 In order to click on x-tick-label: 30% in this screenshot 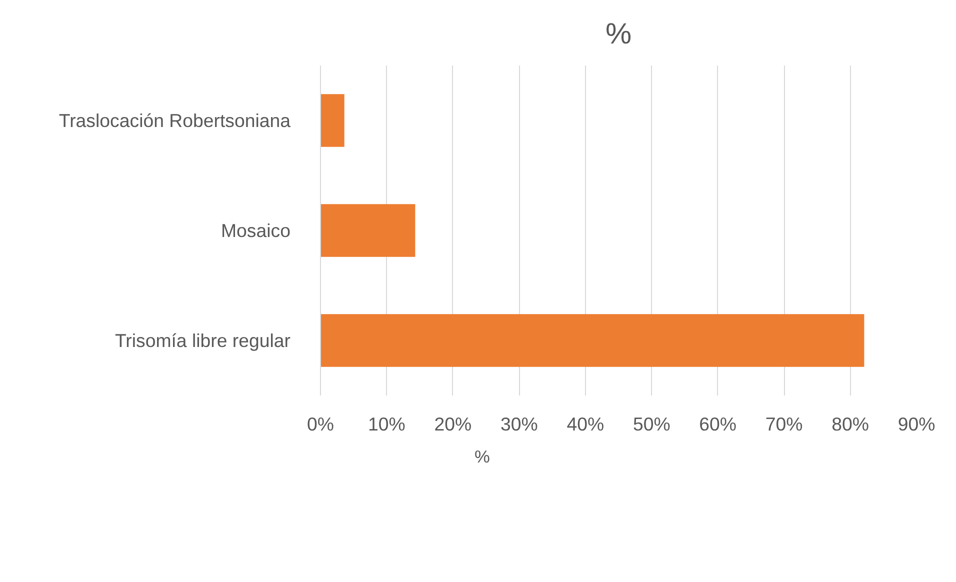, I will do `click(519, 424)`.